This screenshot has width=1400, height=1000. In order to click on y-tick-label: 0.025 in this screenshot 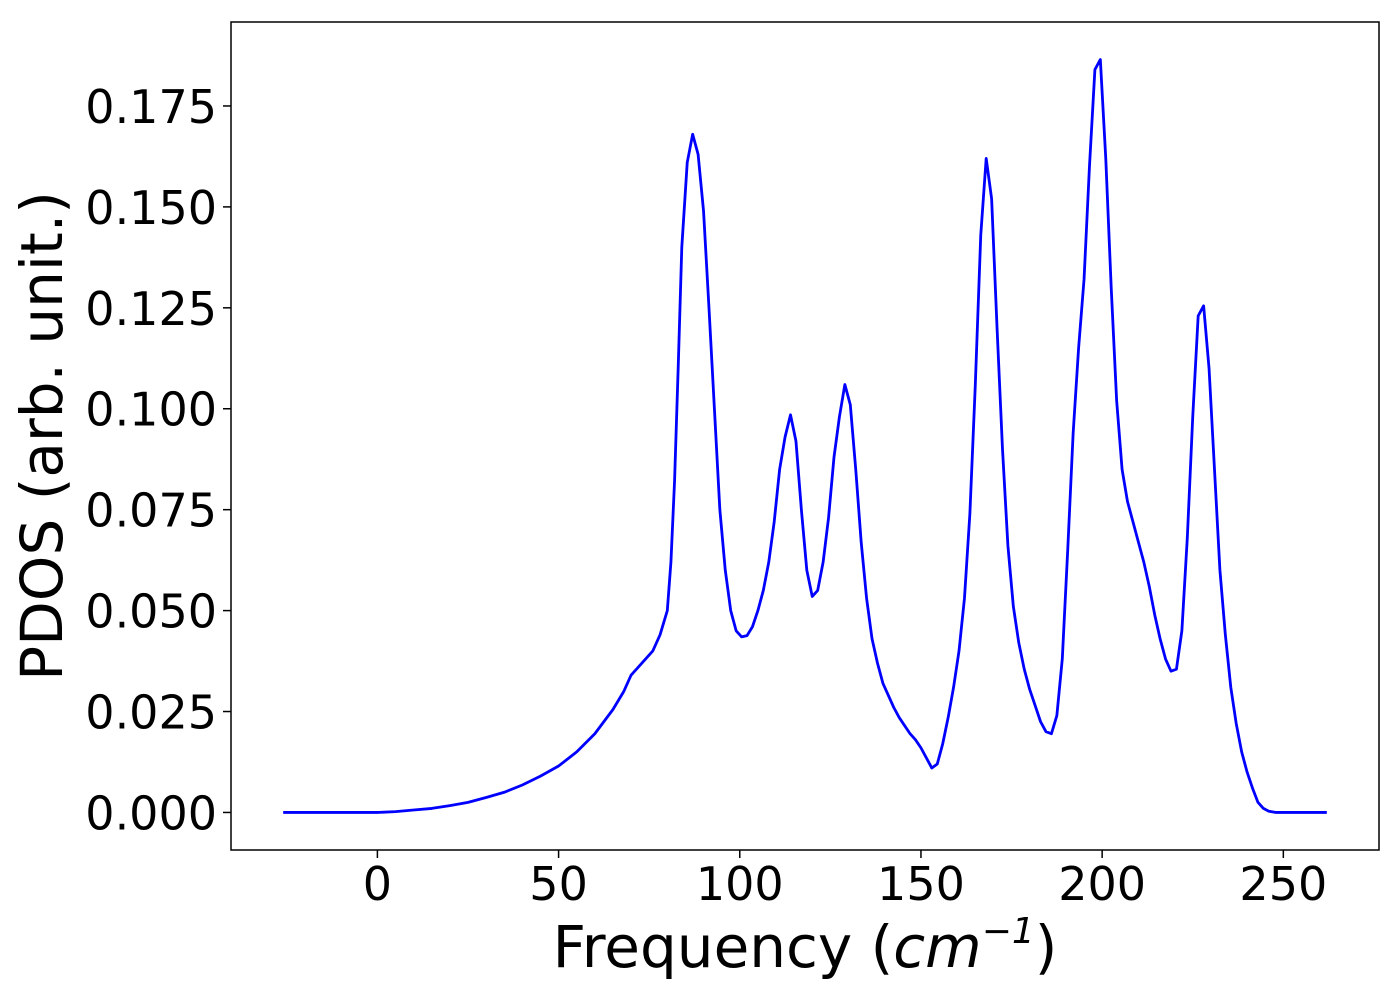, I will do `click(151, 713)`.